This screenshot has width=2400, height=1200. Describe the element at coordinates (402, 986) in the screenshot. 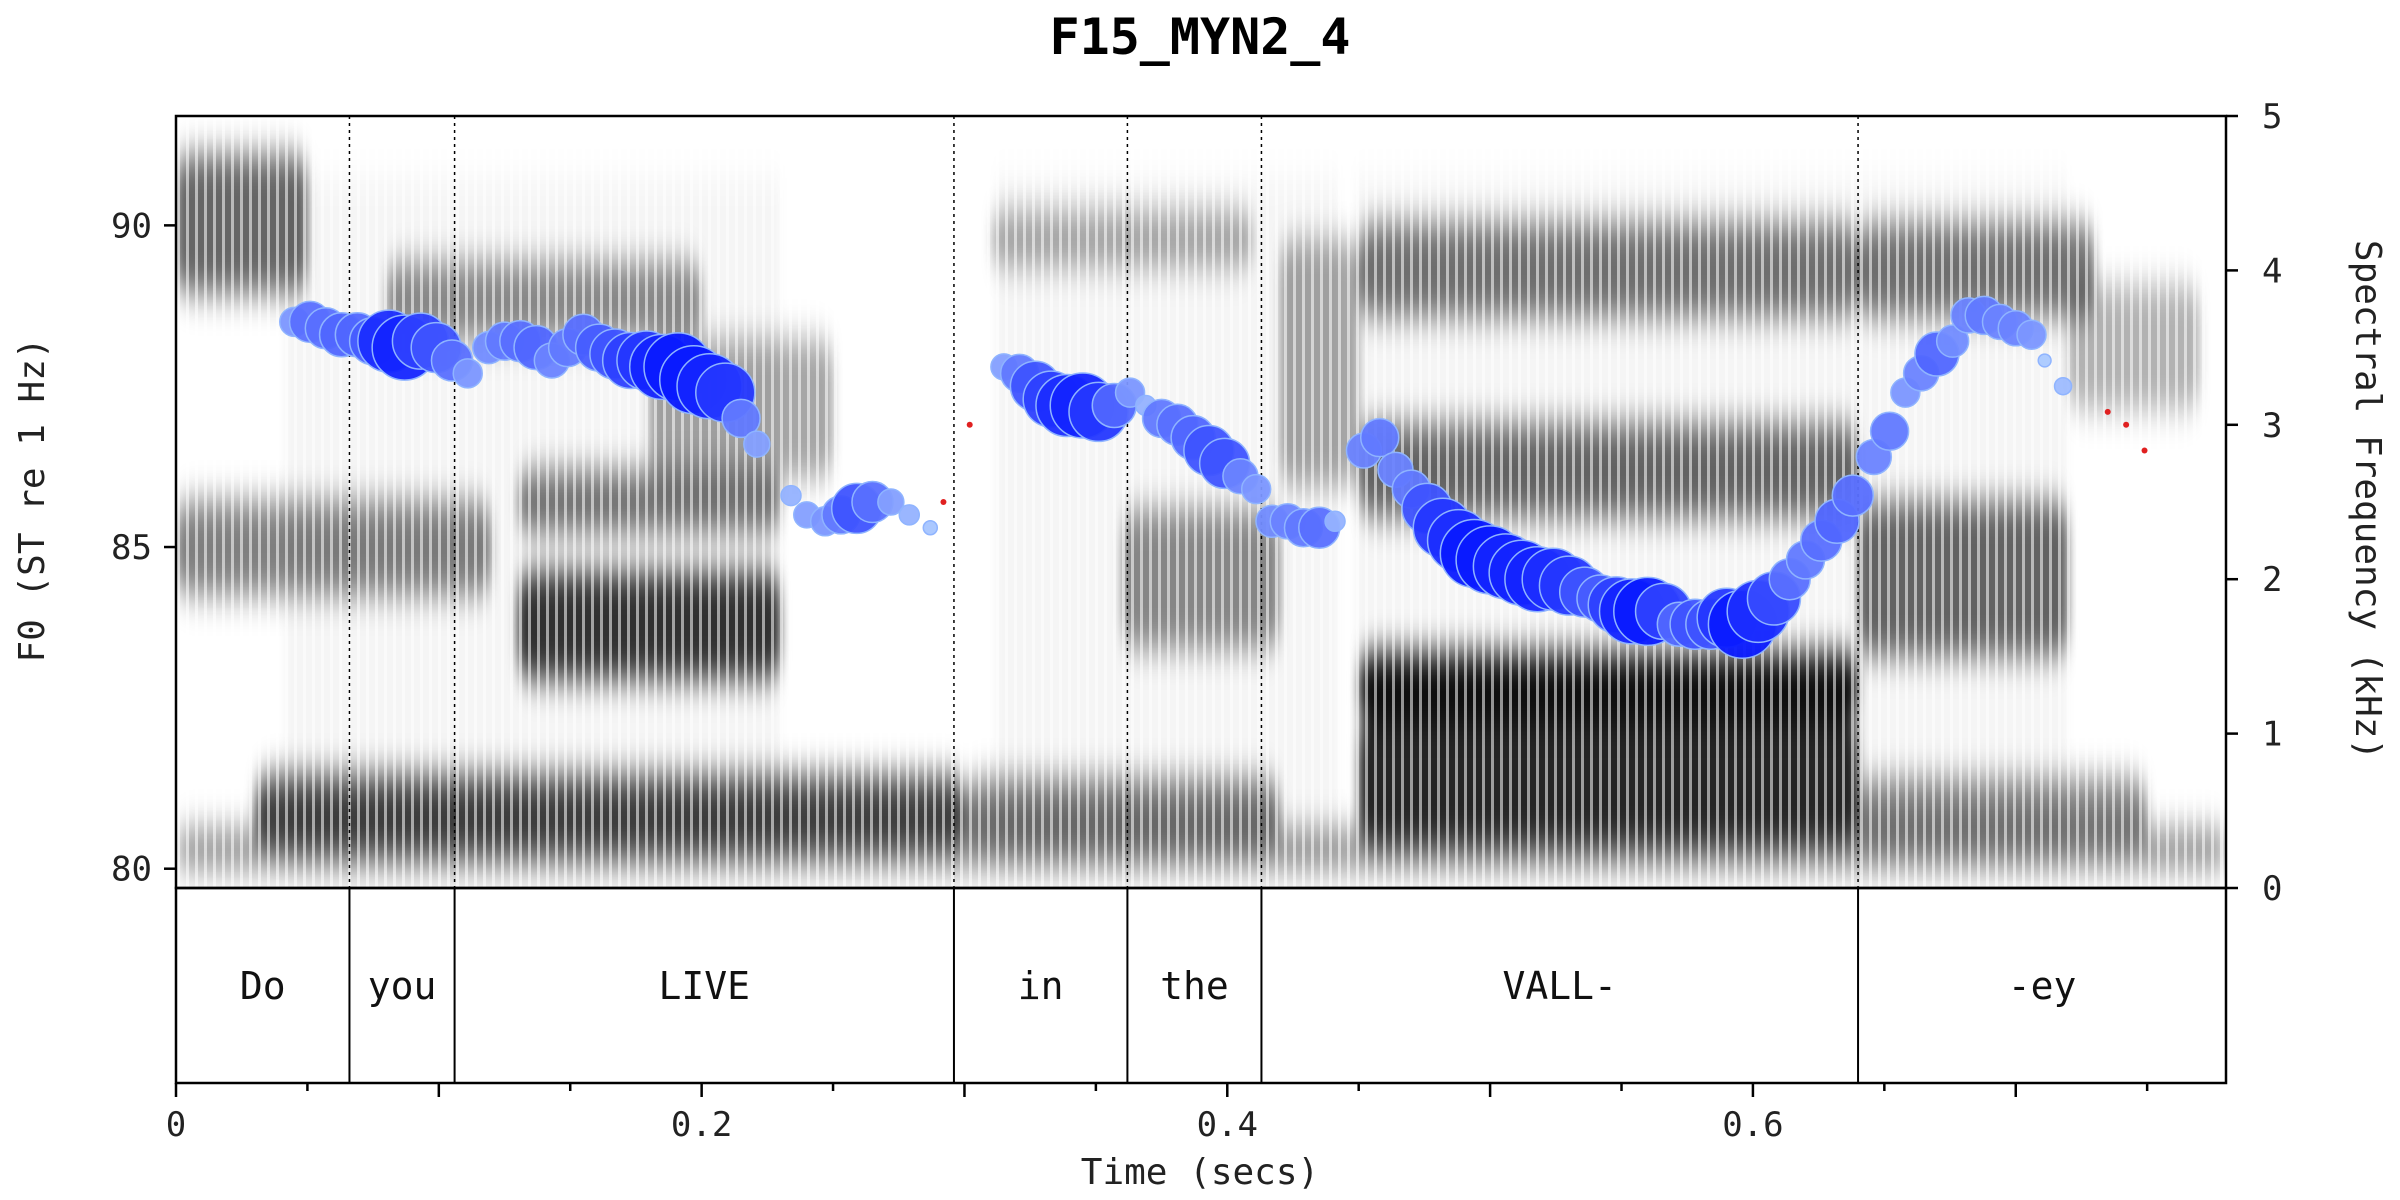

I see `word-label: you` at that location.